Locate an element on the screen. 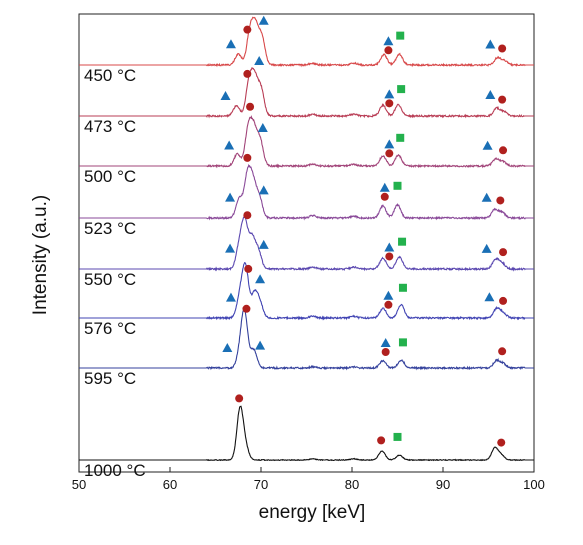  x-tick-label: 50 is located at coordinates (79, 484).